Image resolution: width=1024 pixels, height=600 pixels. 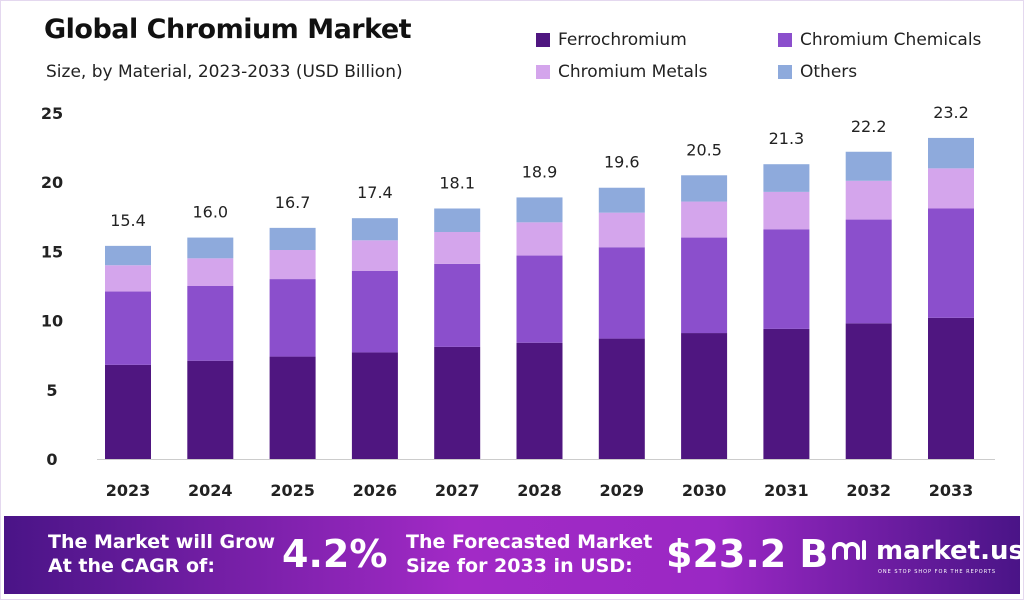 What do you see at coordinates (375, 490) in the screenshot?
I see `x-tick-label: 2026` at bounding box center [375, 490].